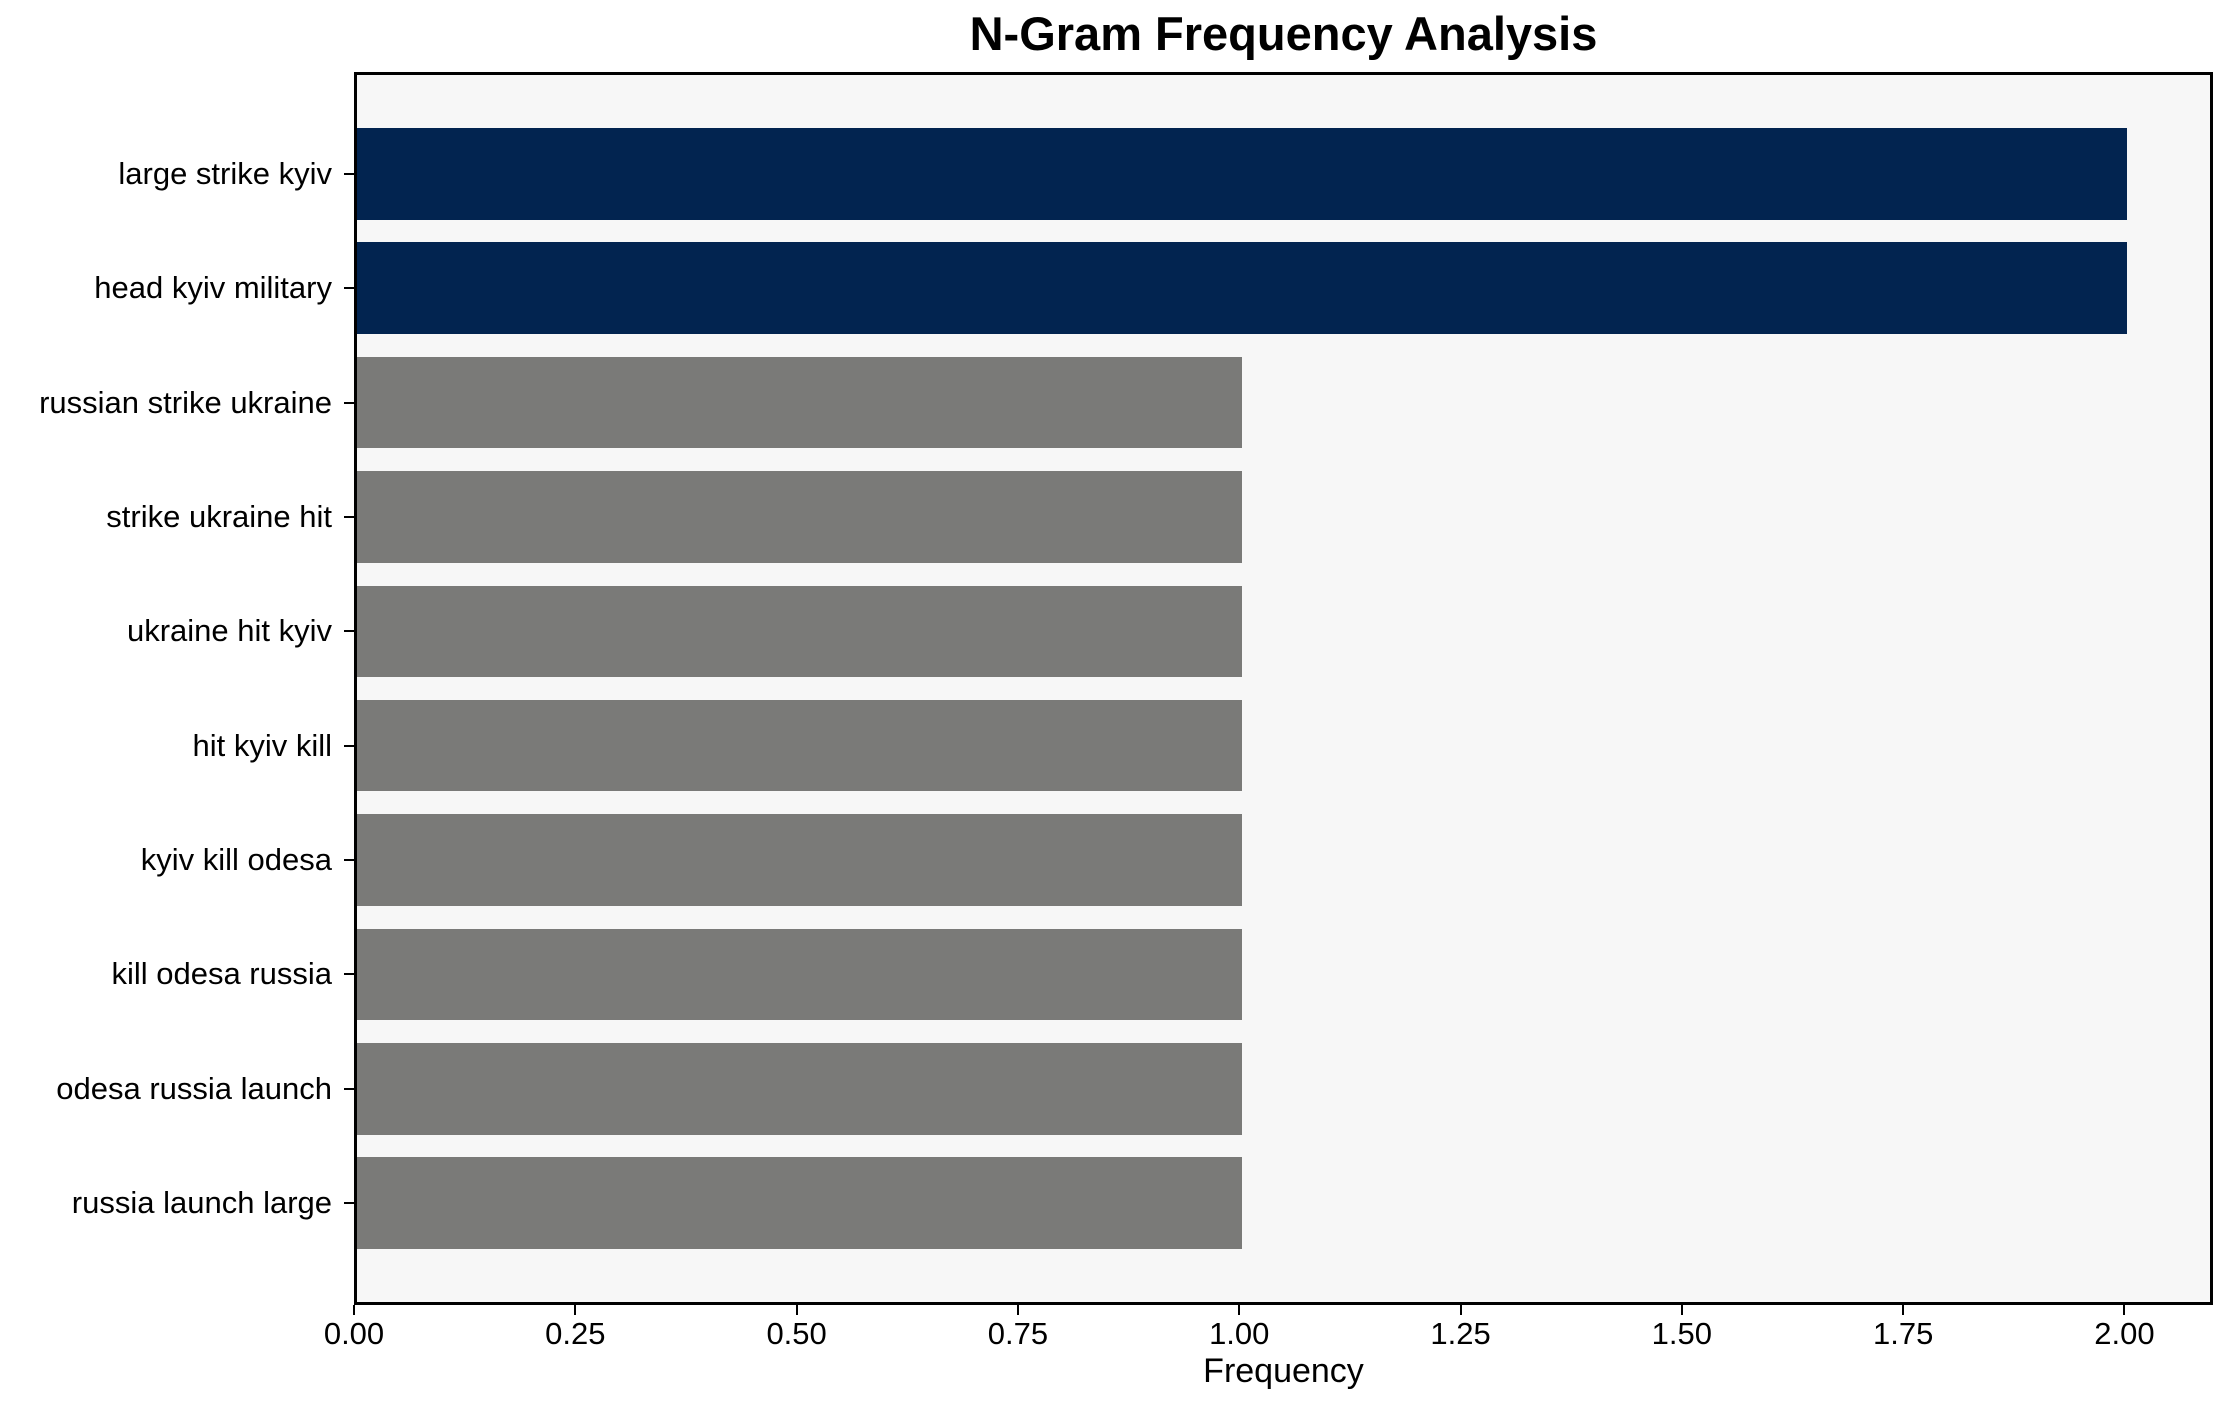  Describe the element at coordinates (219, 516) in the screenshot. I see `y-tick-label: strike ukraine hit` at that location.